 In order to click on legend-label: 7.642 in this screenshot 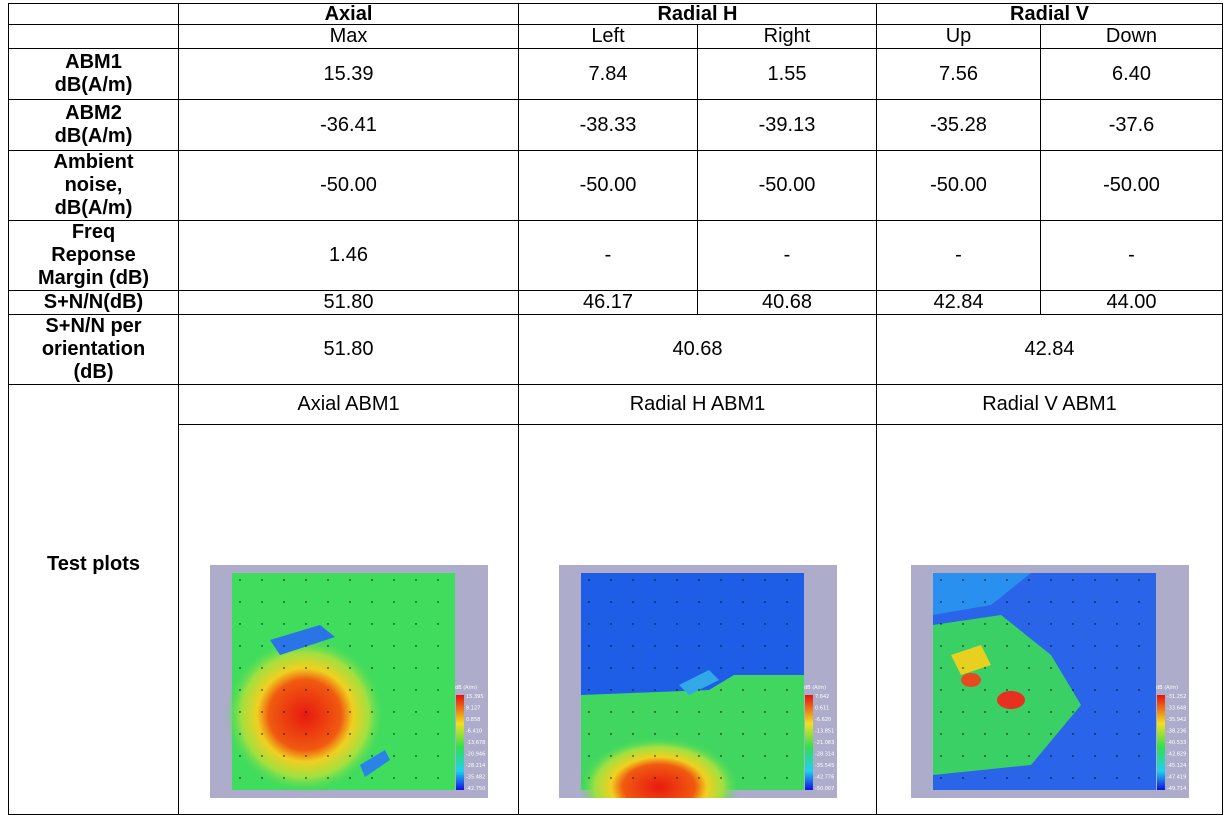, I will do `click(822, 697)`.